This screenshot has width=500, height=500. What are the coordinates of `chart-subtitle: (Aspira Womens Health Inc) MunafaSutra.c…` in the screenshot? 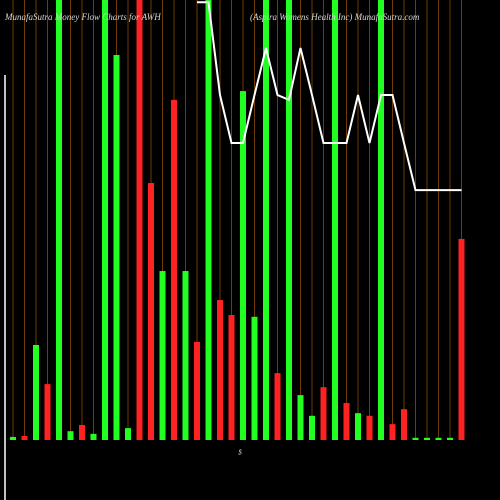 It's located at (335, 17).